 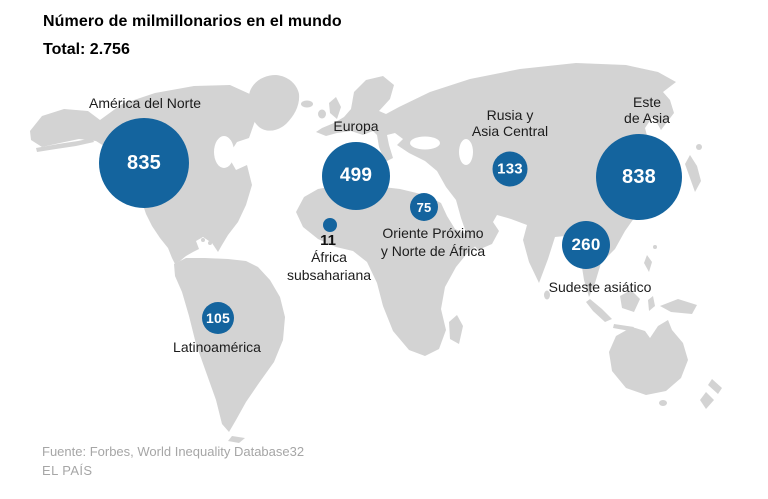 I want to click on bubble-southeast-asia: 260, so click(x=586, y=245).